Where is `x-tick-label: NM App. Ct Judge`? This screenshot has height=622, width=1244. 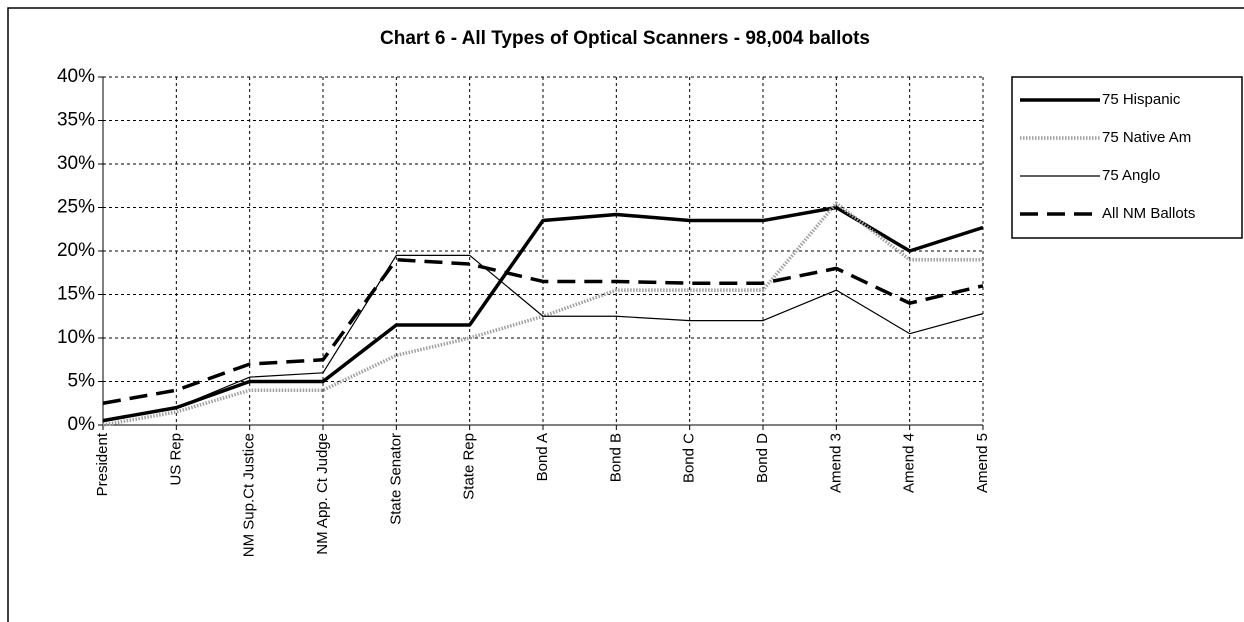 x-tick-label: NM App. Ct Judge is located at coordinates (322, 494).